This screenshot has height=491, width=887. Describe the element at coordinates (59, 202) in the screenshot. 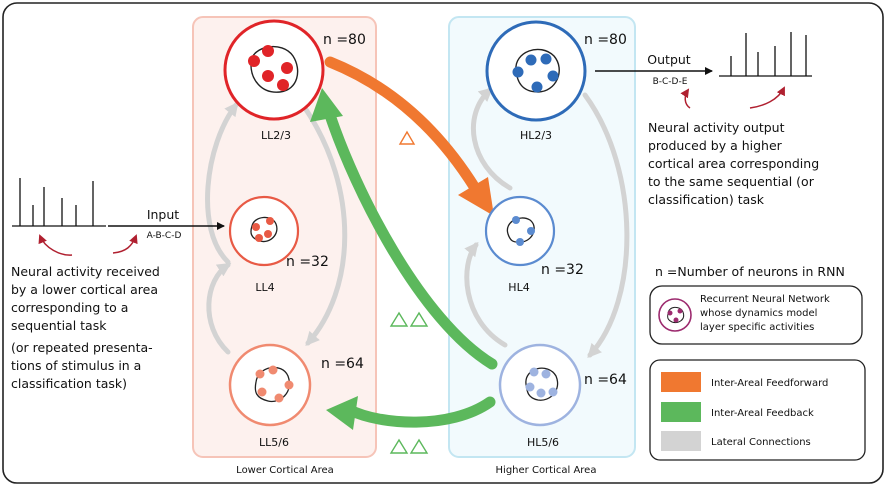

I see `input-spike-train` at that location.